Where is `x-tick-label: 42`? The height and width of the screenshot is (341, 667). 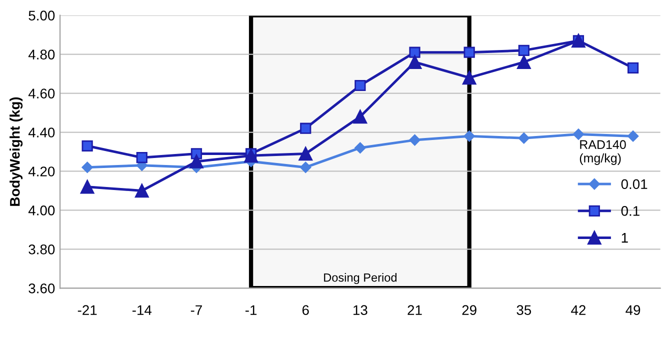 x-tick-label: 42 is located at coordinates (578, 310).